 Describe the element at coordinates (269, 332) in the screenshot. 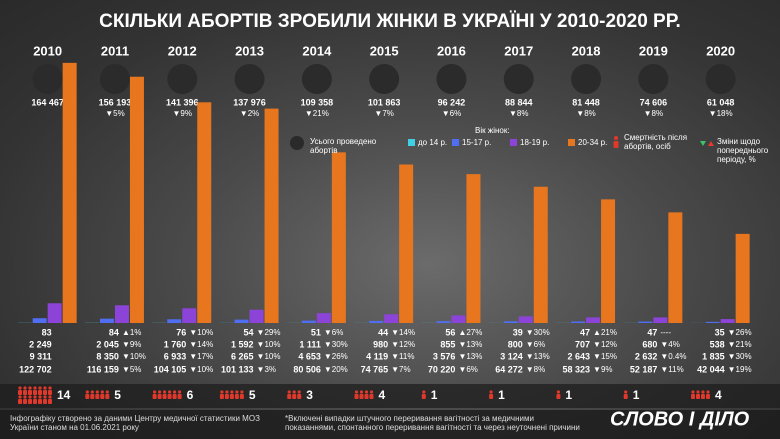

I see `change-label: ▼29%` at that location.